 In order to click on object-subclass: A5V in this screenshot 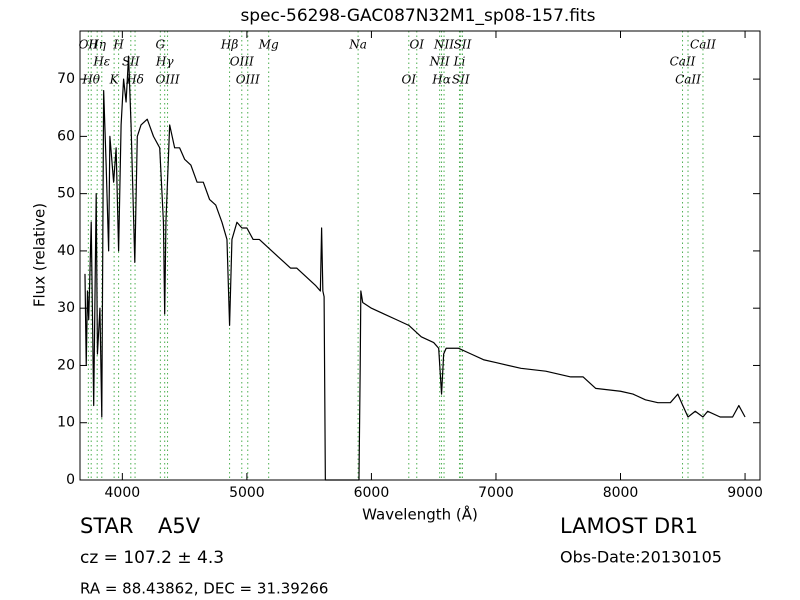, I will do `click(179, 526)`.